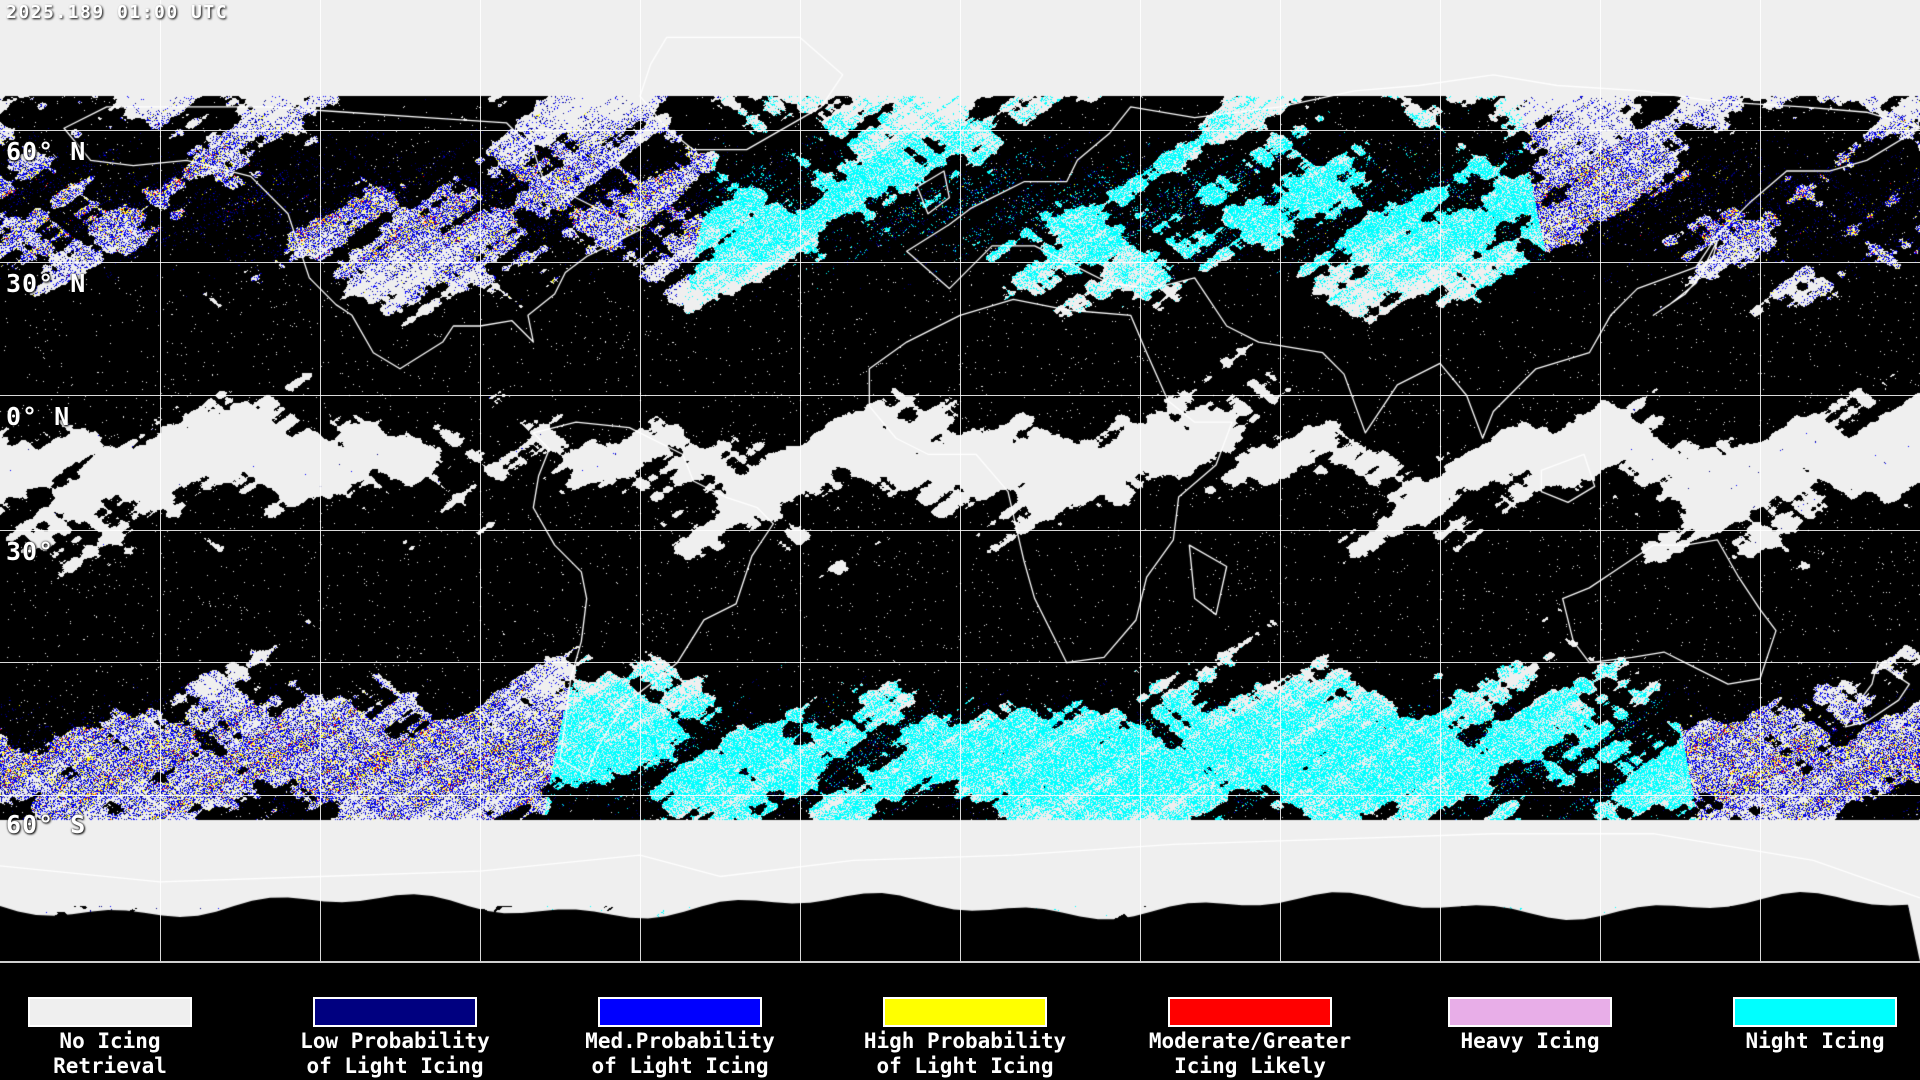  I want to click on legend-label-low-probability-light-icing: Low Probability of Light Icing, so click(395, 1053).